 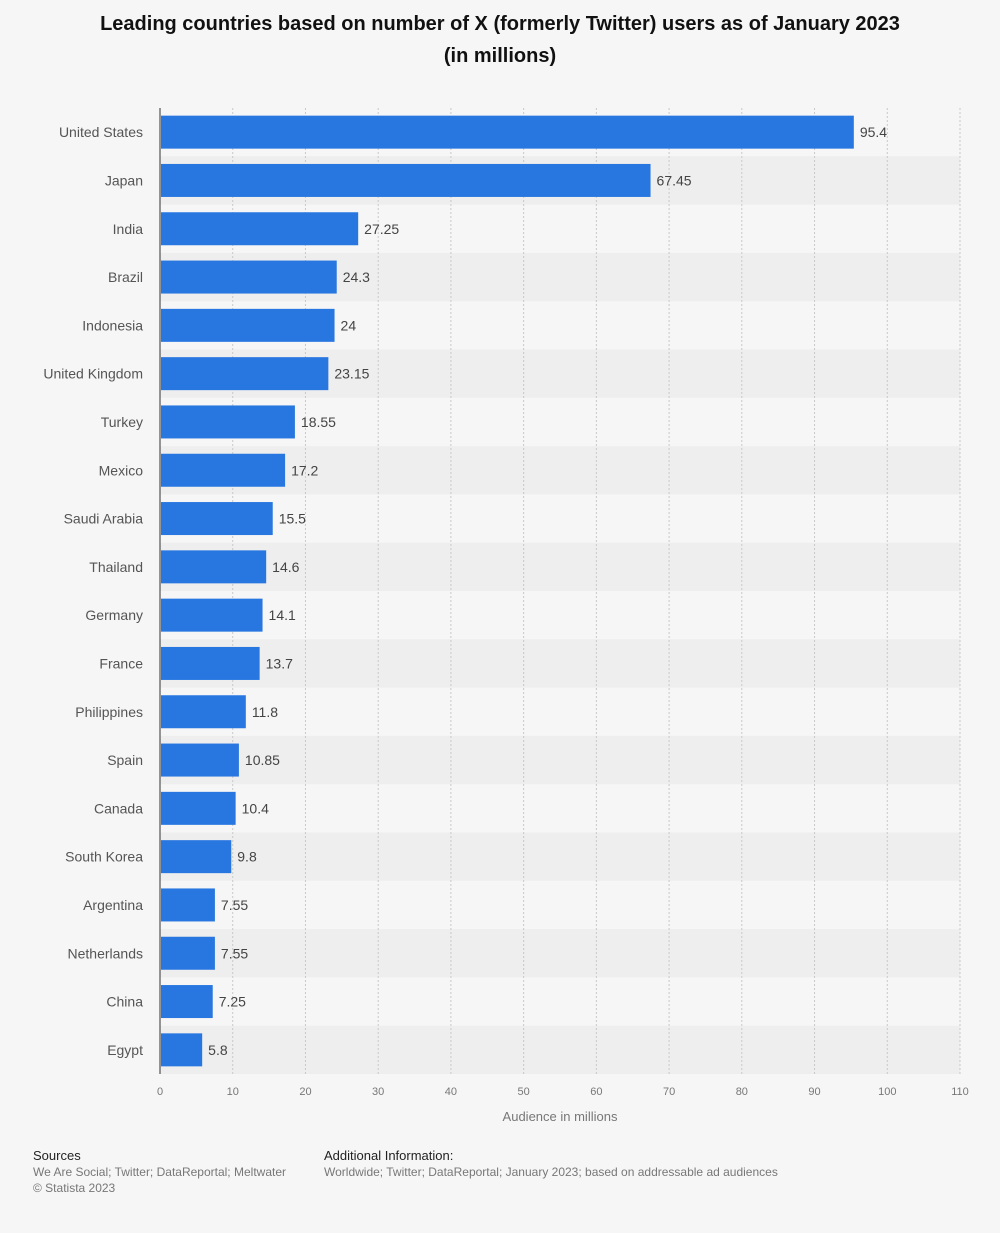 What do you see at coordinates (125, 1050) in the screenshot?
I see `category-label: Egypt` at bounding box center [125, 1050].